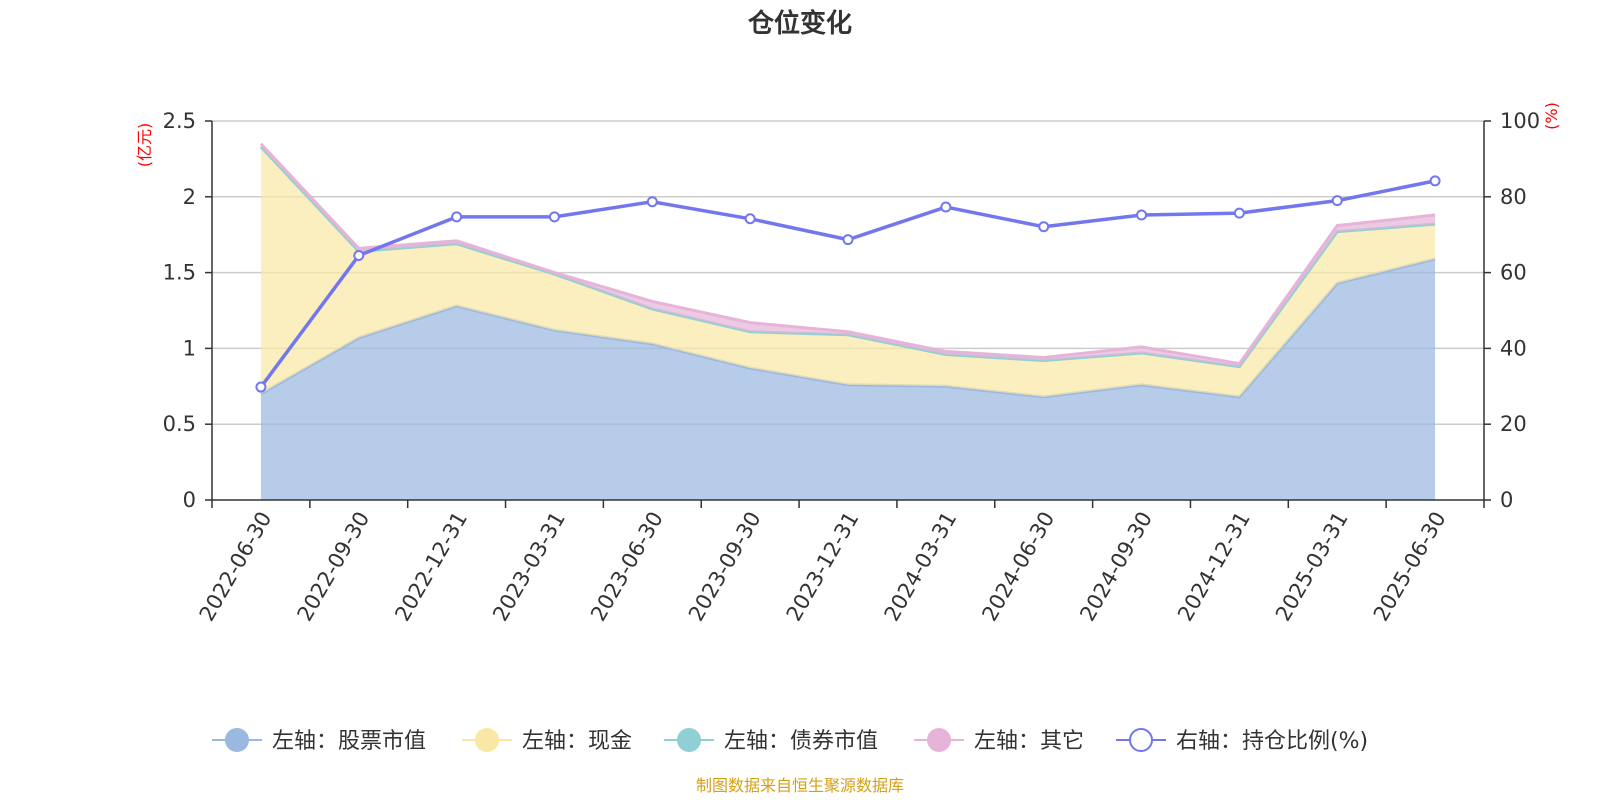 The height and width of the screenshot is (800, 1600). Describe the element at coordinates (179, 273) in the screenshot. I see `left-tick-label: 1.5` at that location.